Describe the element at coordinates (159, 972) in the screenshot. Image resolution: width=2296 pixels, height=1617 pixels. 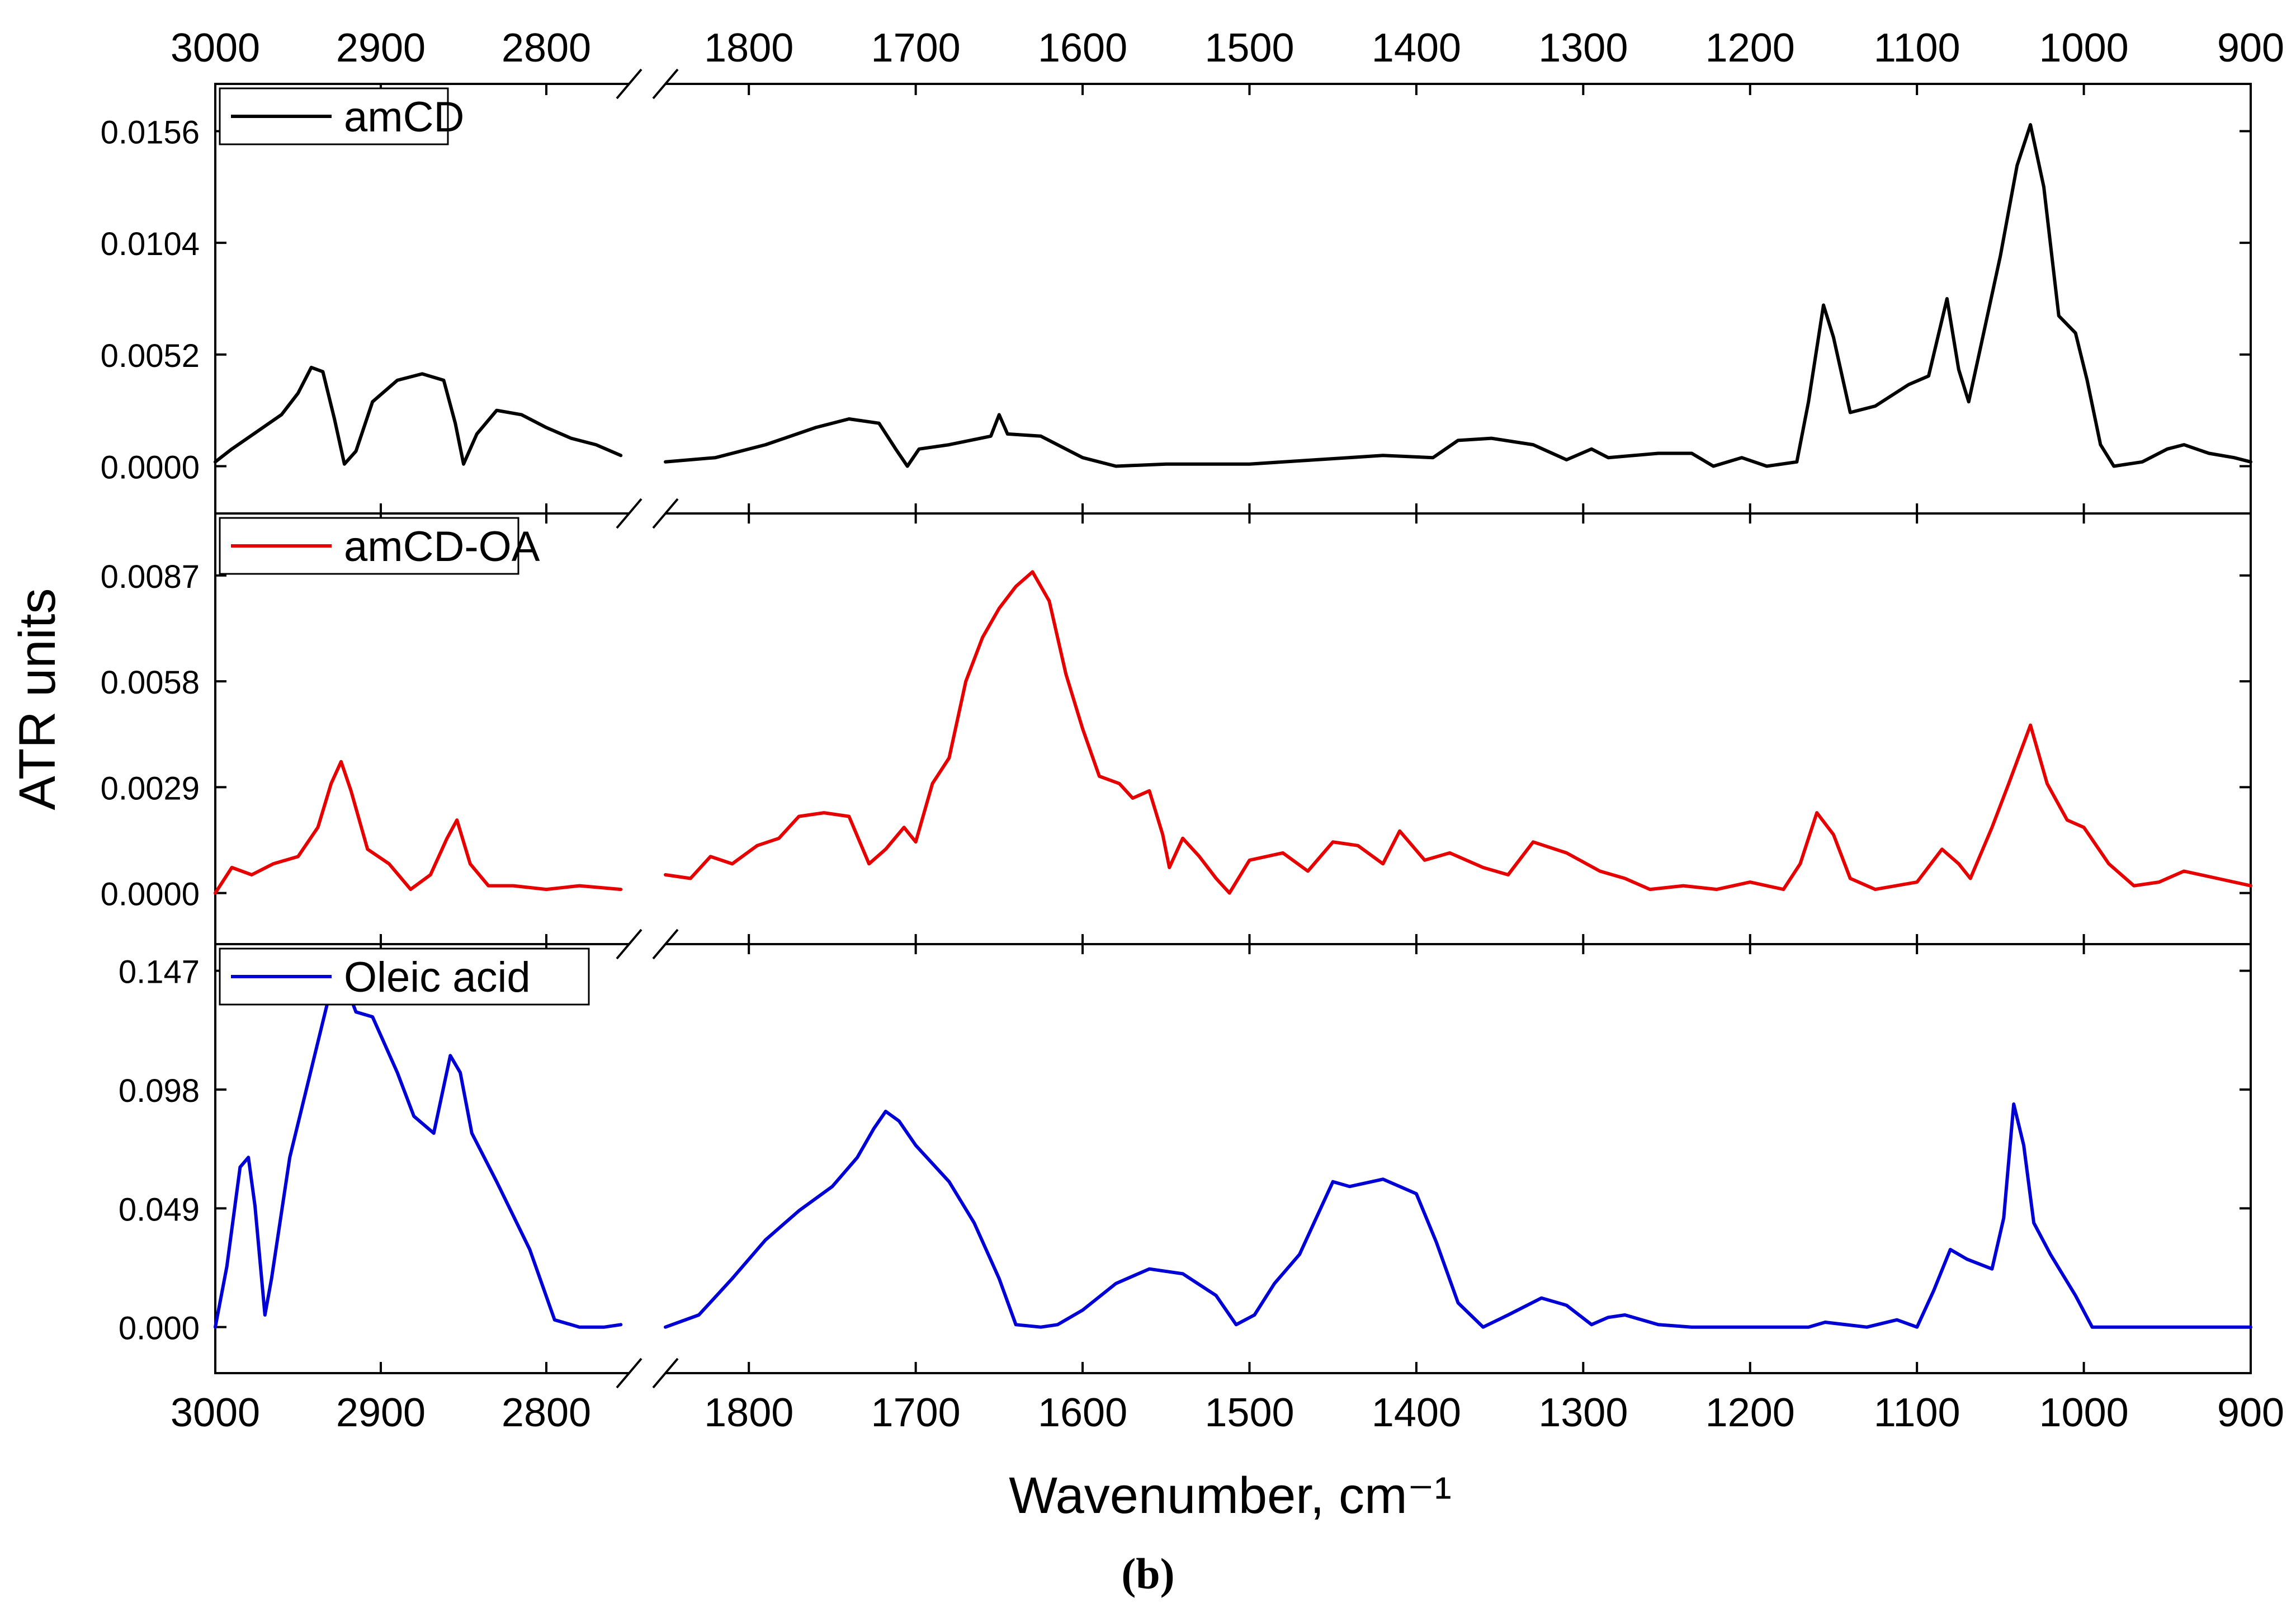
I see `y-tick-label: 0.147` at that location.